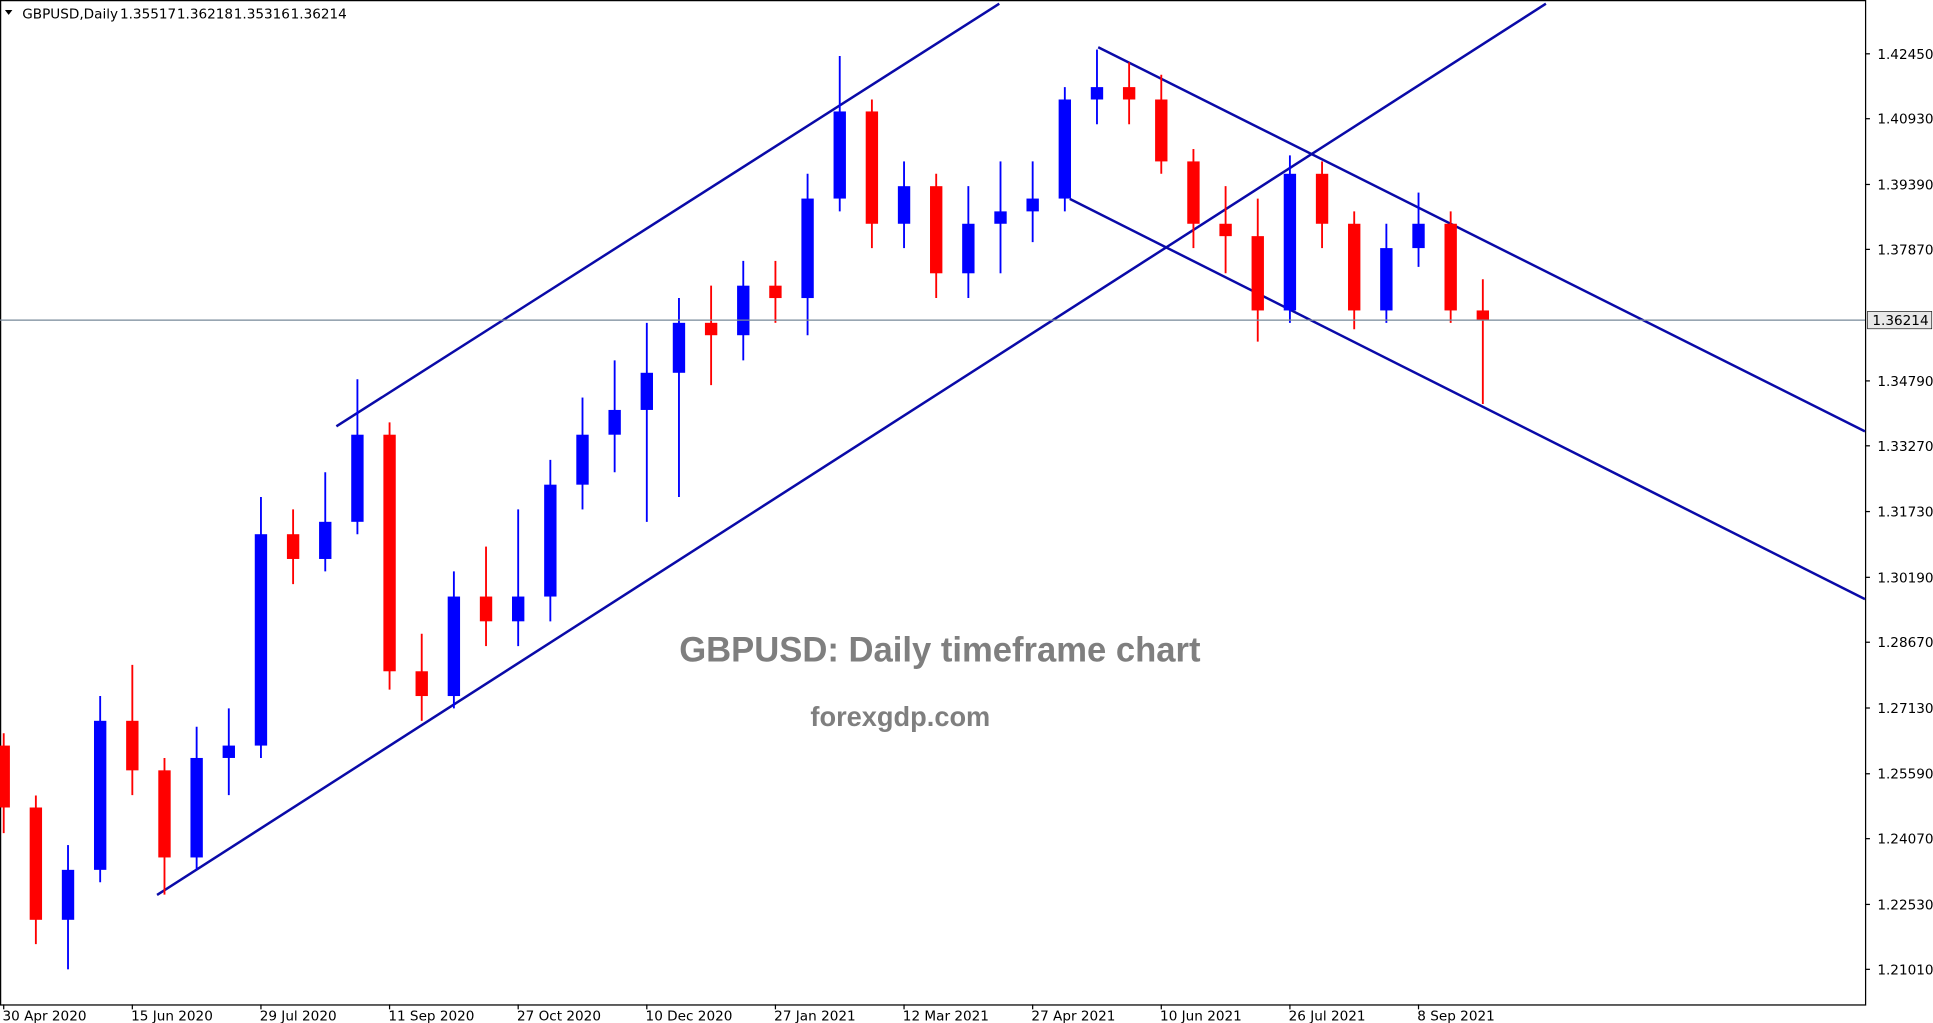  I want to click on trendline, so click(667, 215).